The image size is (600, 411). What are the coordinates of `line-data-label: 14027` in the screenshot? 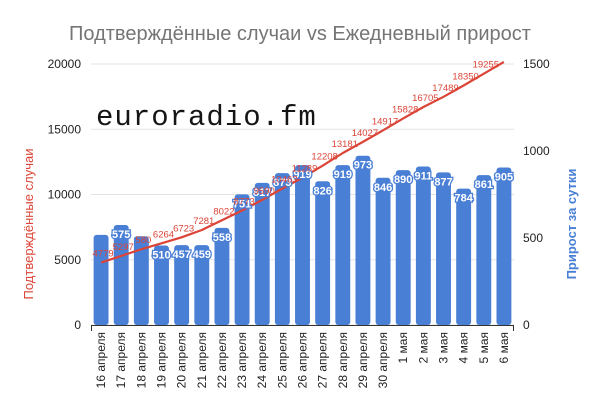 It's located at (365, 133).